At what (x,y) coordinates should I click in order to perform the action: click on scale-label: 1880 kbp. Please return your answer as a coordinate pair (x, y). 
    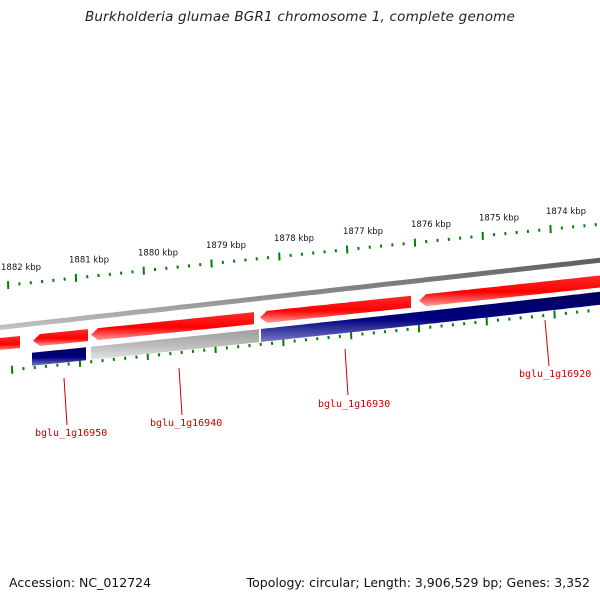
    Looking at the image, I should click on (158, 253).